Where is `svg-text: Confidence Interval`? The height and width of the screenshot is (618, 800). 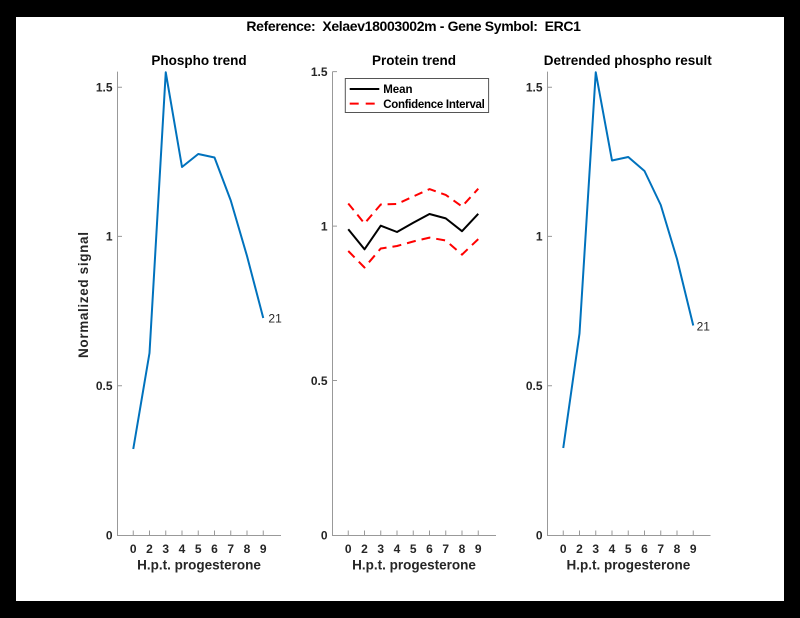 svg-text: Confidence Interval is located at coordinates (433, 105).